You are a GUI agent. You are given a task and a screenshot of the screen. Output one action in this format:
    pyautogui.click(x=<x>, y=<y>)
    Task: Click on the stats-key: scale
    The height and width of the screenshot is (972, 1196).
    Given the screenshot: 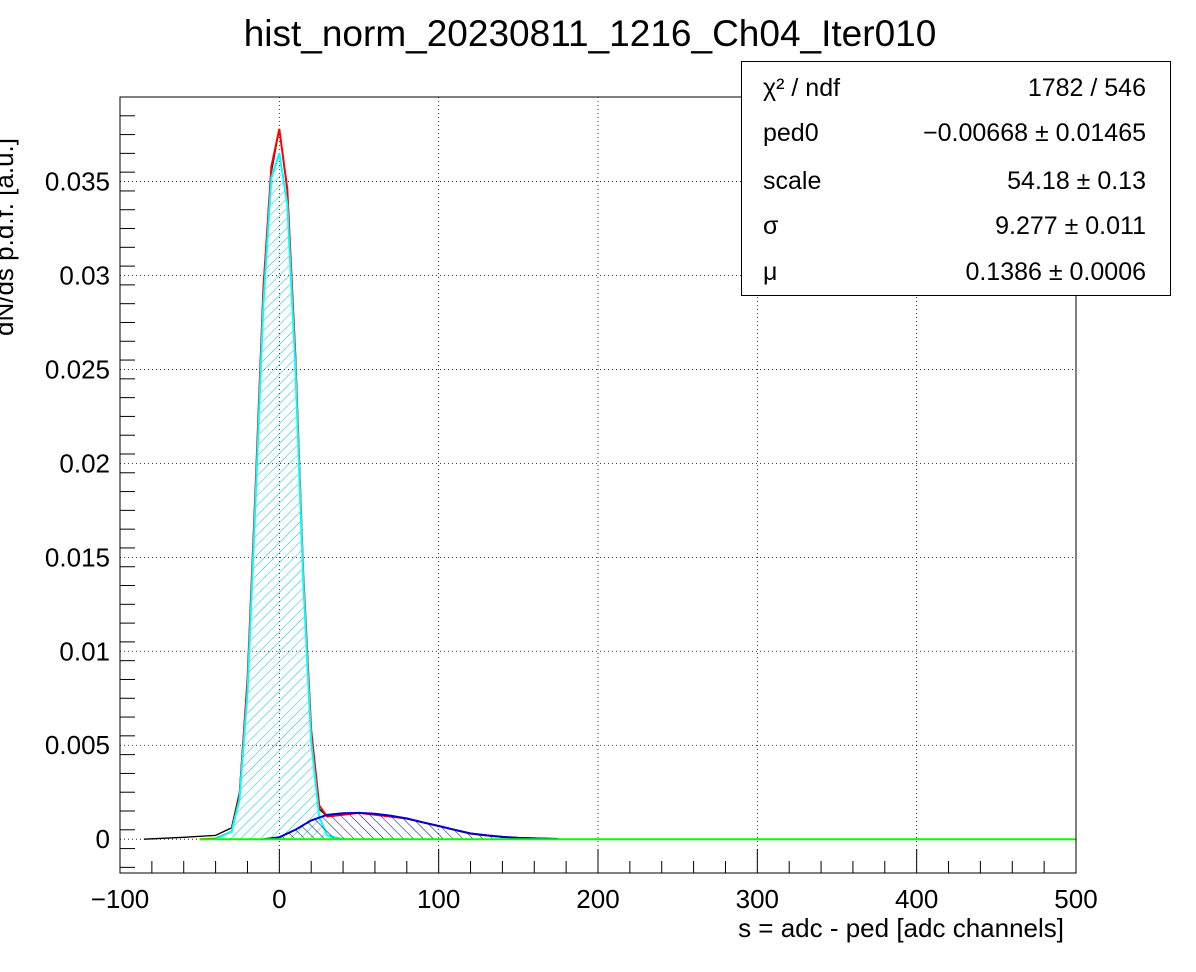 What is the action you would take?
    pyautogui.click(x=792, y=181)
    